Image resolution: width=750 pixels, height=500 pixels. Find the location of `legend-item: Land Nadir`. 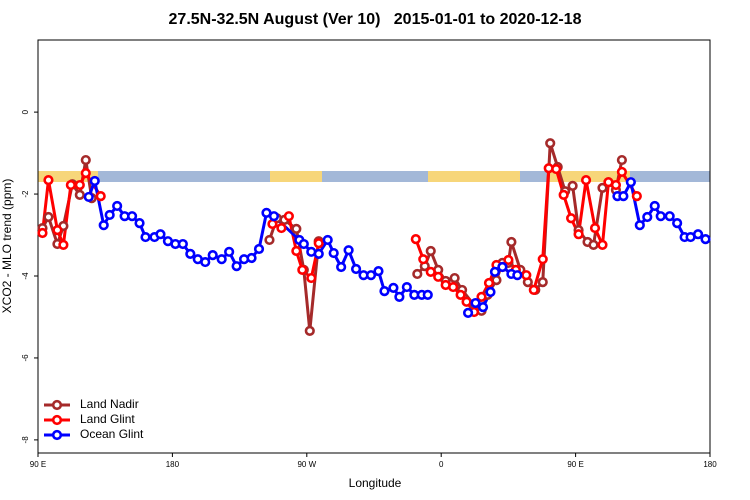

legend-item: Land Nadir is located at coordinates (91, 404).